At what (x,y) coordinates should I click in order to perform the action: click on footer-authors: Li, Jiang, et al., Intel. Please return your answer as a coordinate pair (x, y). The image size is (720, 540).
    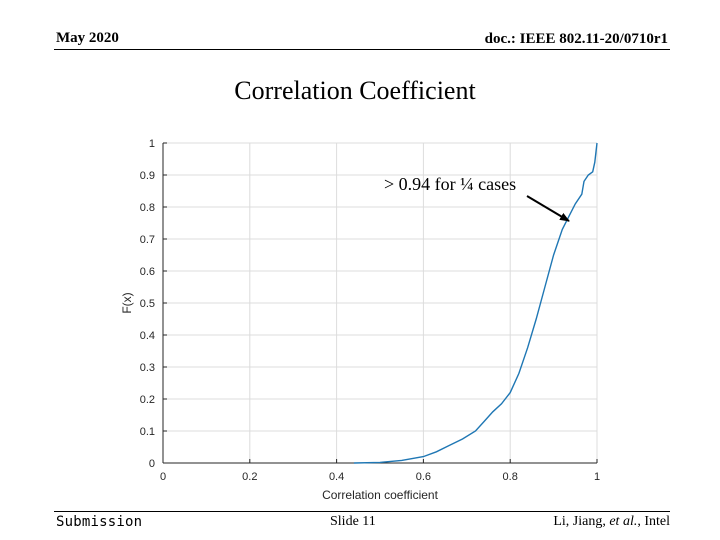
    Looking at the image, I should click on (611, 522).